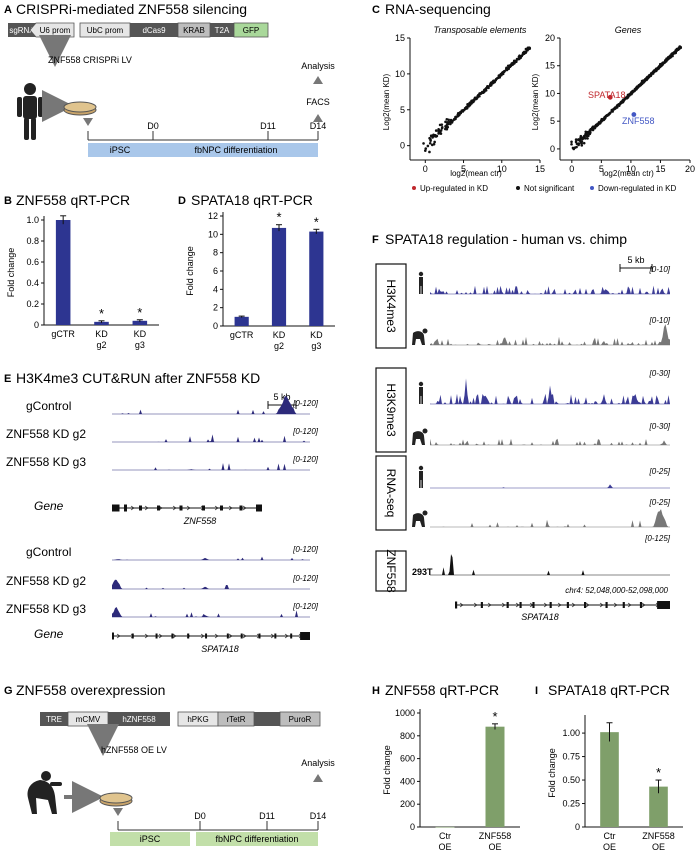  I want to click on facs-label: FACS, so click(318, 102).